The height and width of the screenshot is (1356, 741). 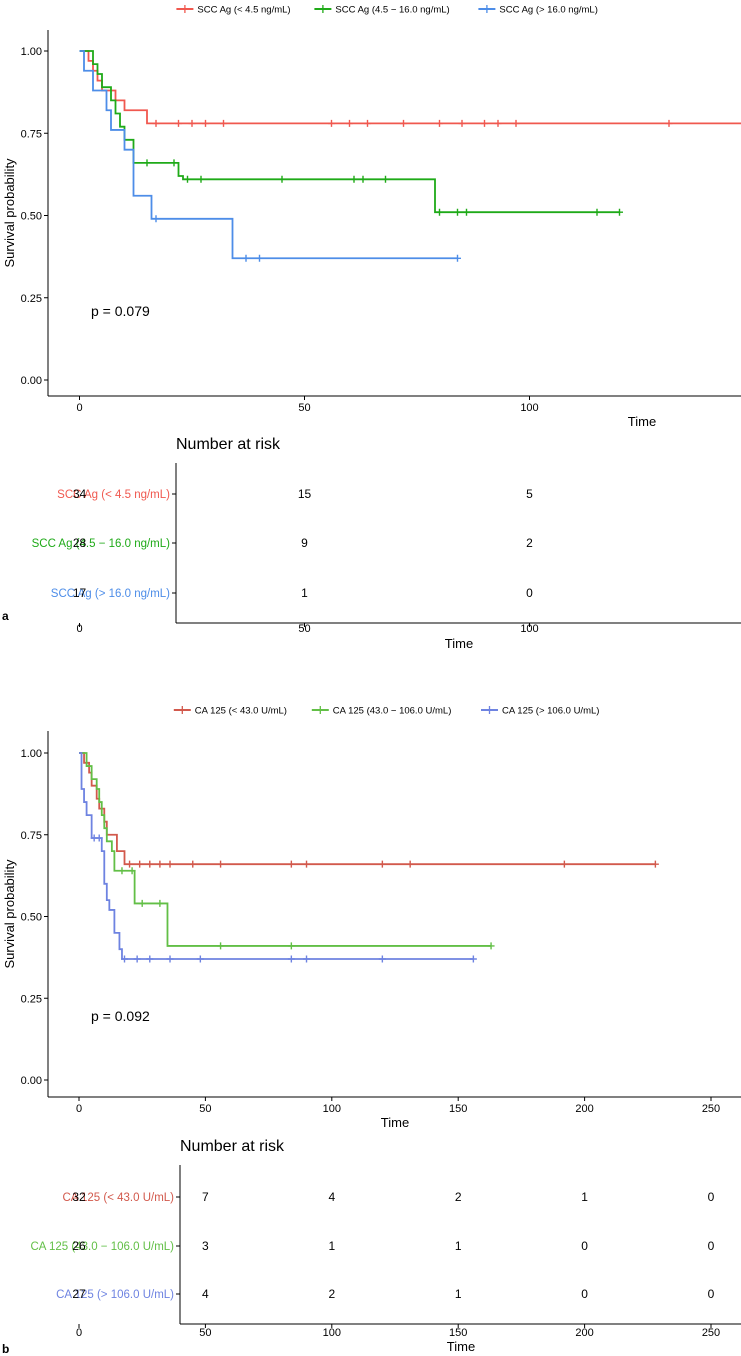 I want to click on risk-count: 3, so click(x=205, y=1246).